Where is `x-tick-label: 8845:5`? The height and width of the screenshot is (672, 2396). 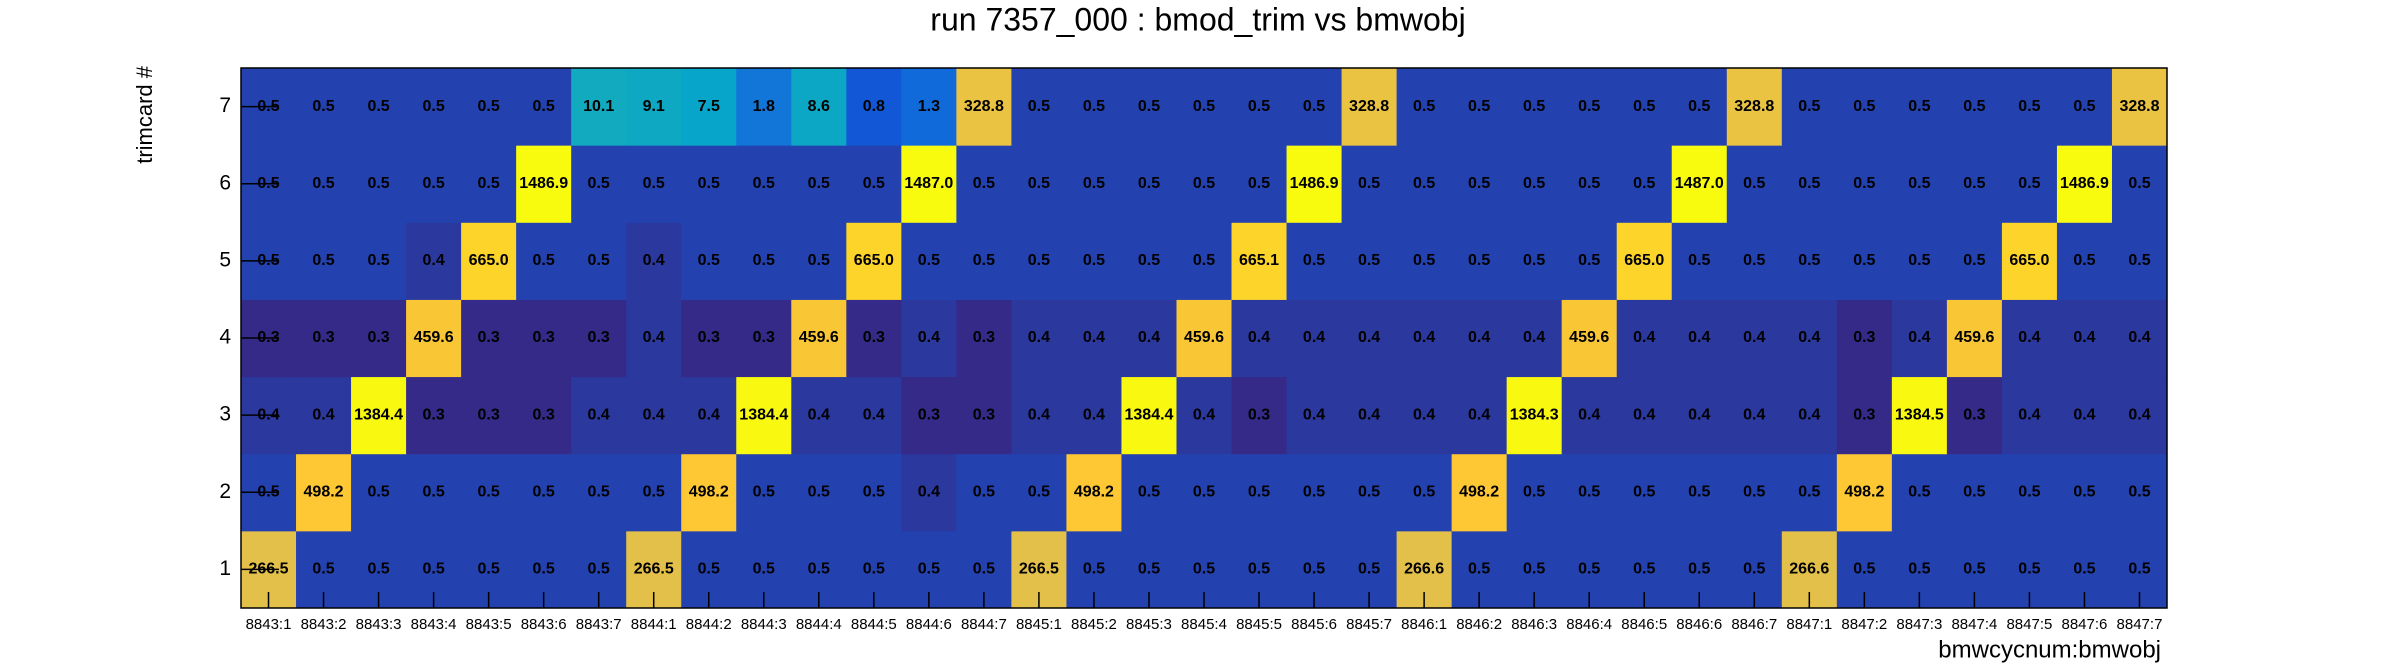
x-tick-label: 8845:5 is located at coordinates (1259, 624).